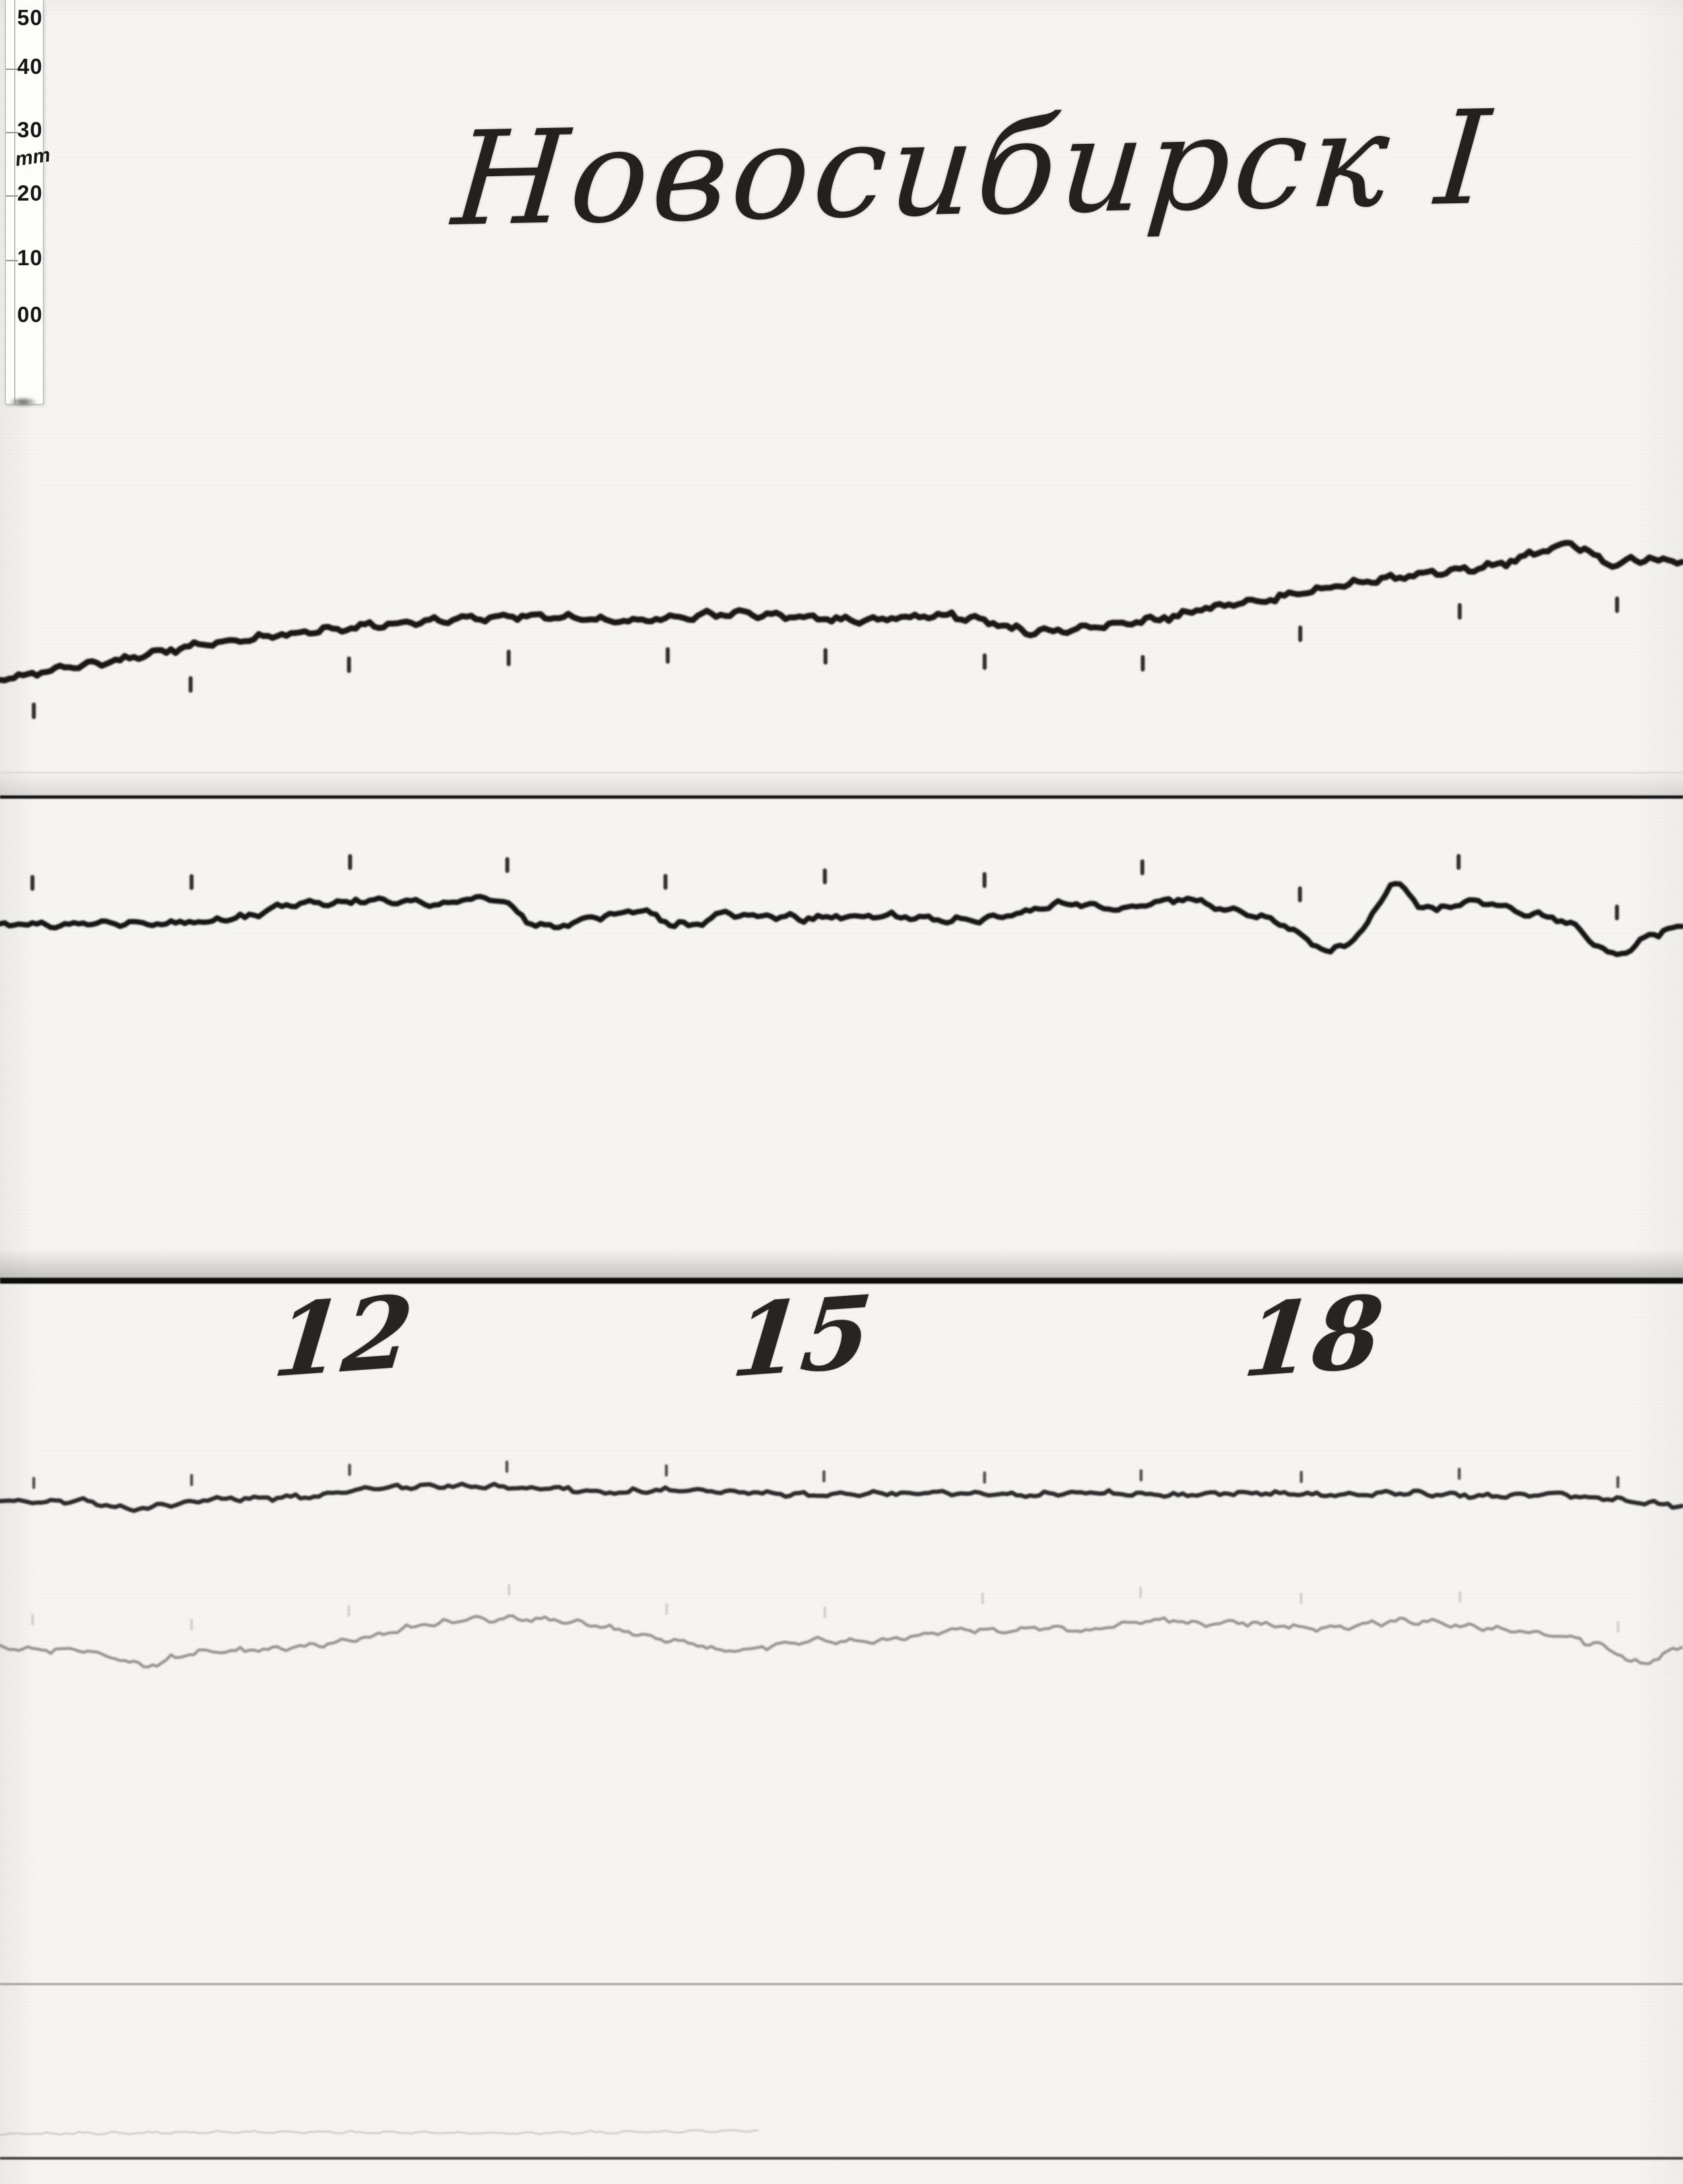 The width and height of the screenshot is (1683, 2184). I want to click on ghost-line, so click(841, 772).